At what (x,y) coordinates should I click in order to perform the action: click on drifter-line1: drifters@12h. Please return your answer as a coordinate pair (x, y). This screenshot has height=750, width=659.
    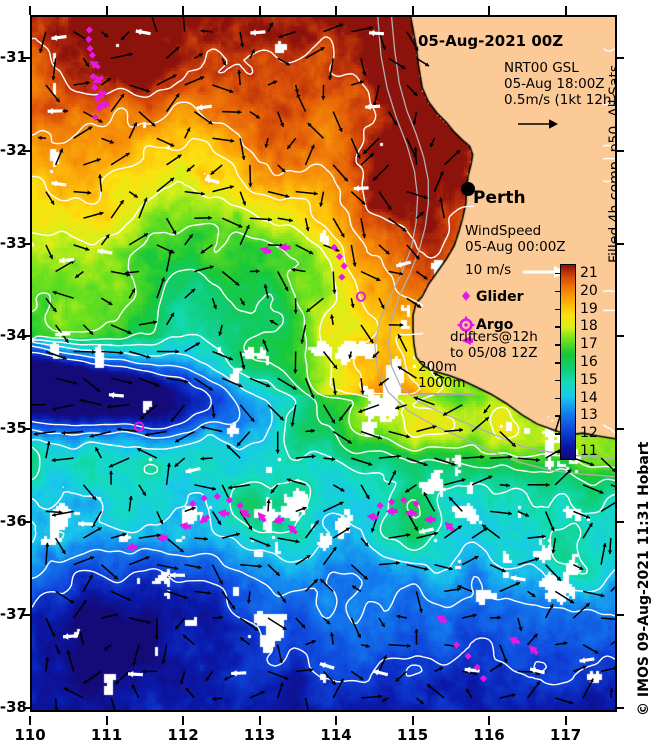
    Looking at the image, I should click on (494, 337).